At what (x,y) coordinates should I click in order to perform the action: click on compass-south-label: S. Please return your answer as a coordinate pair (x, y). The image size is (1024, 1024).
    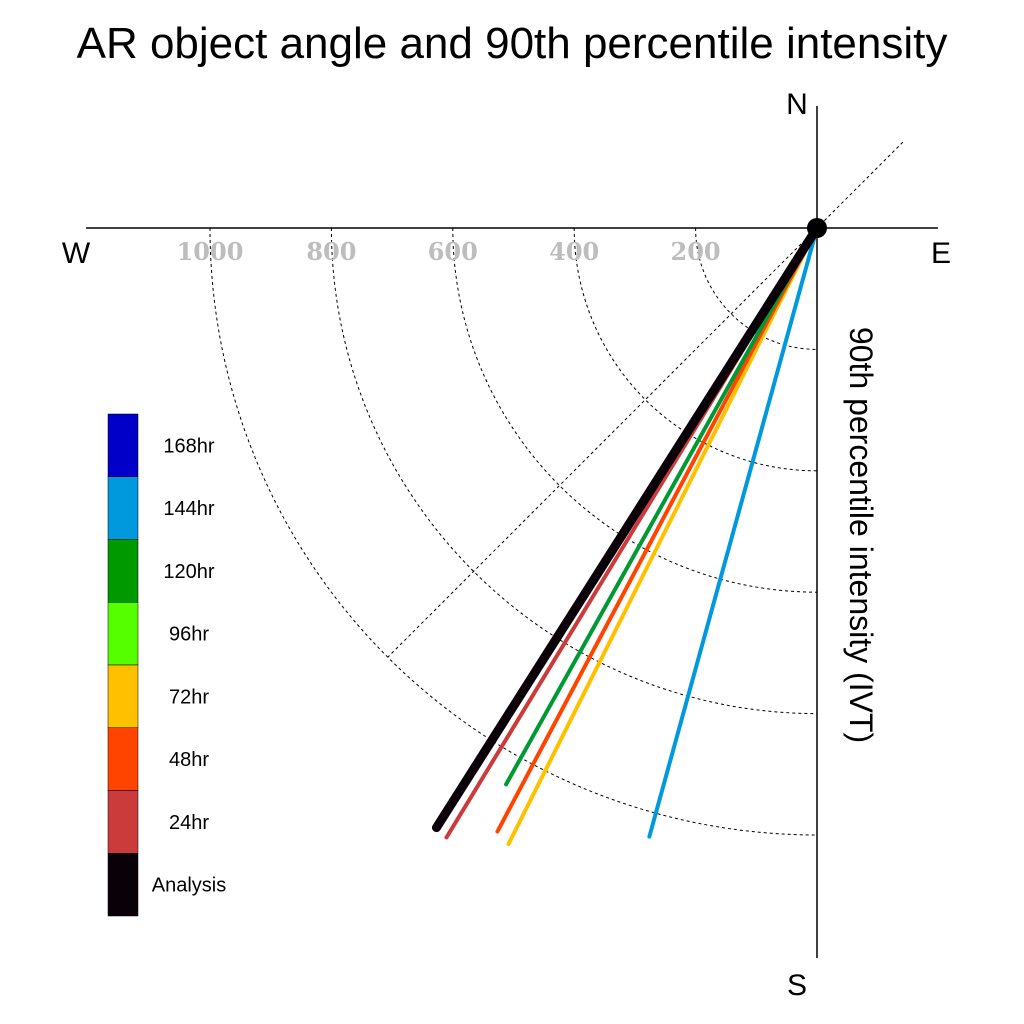
    Looking at the image, I should click on (797, 985).